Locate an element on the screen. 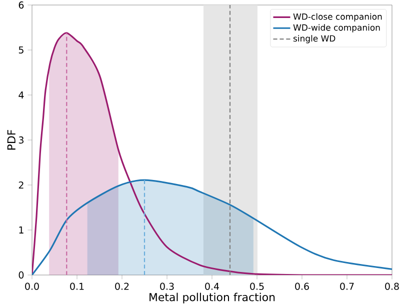  y-tick-label: 3 is located at coordinates (21, 140).